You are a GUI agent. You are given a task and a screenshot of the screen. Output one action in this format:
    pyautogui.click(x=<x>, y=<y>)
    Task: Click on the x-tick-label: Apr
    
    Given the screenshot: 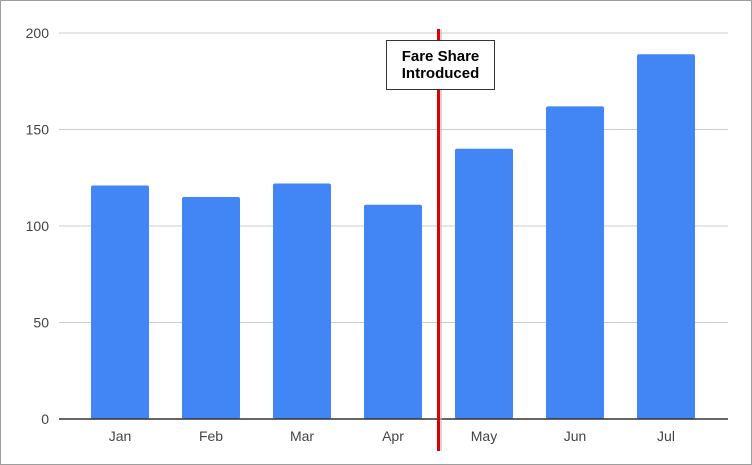 What is the action you would take?
    pyautogui.click(x=393, y=436)
    